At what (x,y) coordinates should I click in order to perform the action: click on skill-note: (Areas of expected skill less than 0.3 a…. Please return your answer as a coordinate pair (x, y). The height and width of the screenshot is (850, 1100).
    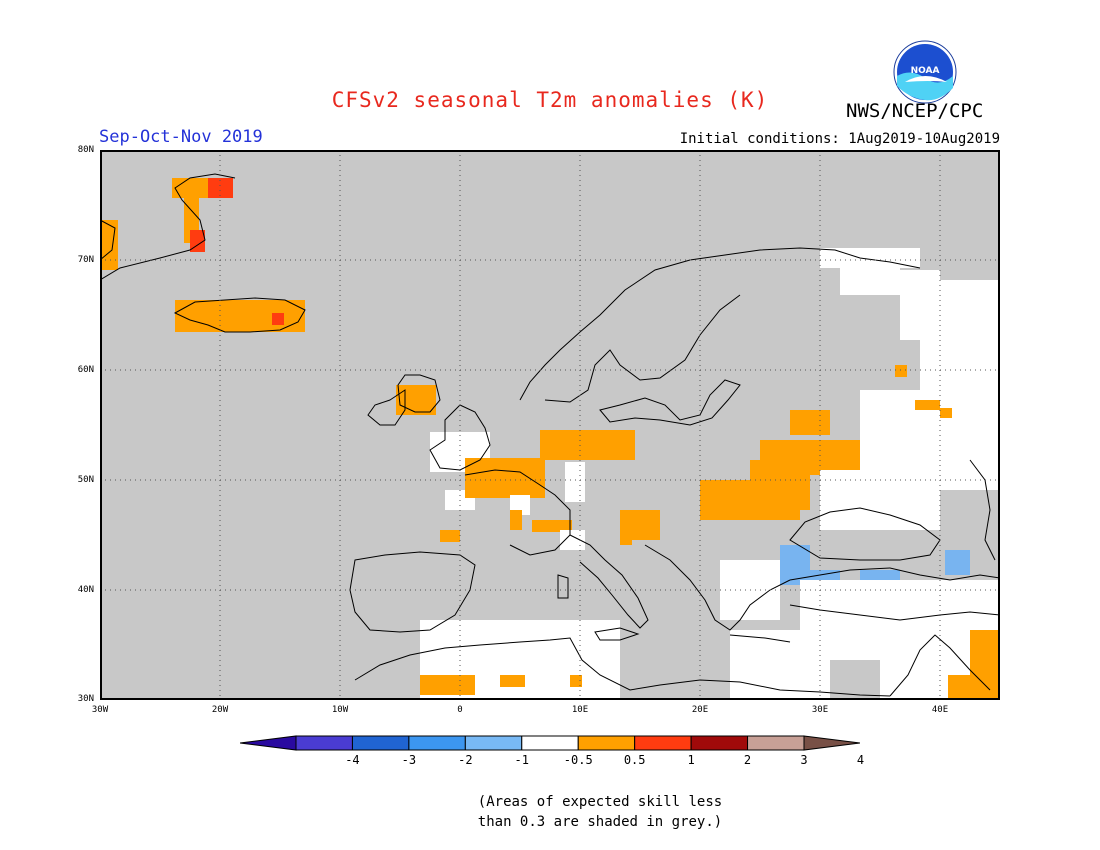
    Looking at the image, I should click on (600, 812).